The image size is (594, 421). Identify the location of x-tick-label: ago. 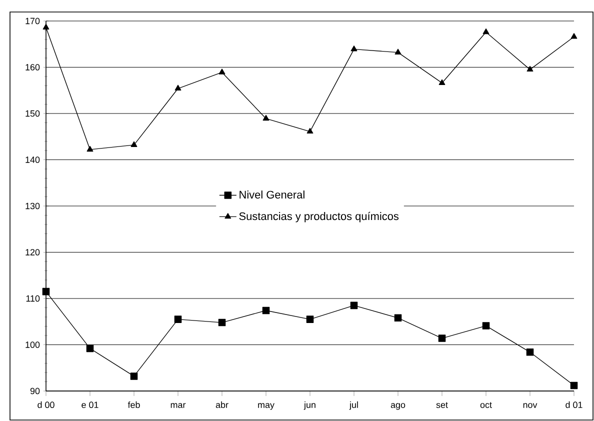
(398, 406).